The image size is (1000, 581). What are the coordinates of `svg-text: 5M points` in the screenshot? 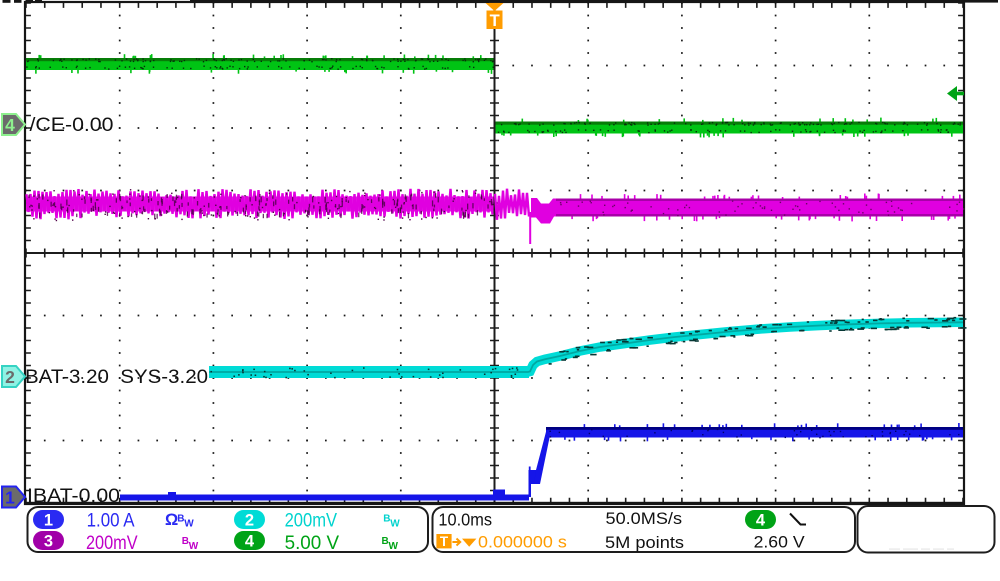 It's located at (644, 542).